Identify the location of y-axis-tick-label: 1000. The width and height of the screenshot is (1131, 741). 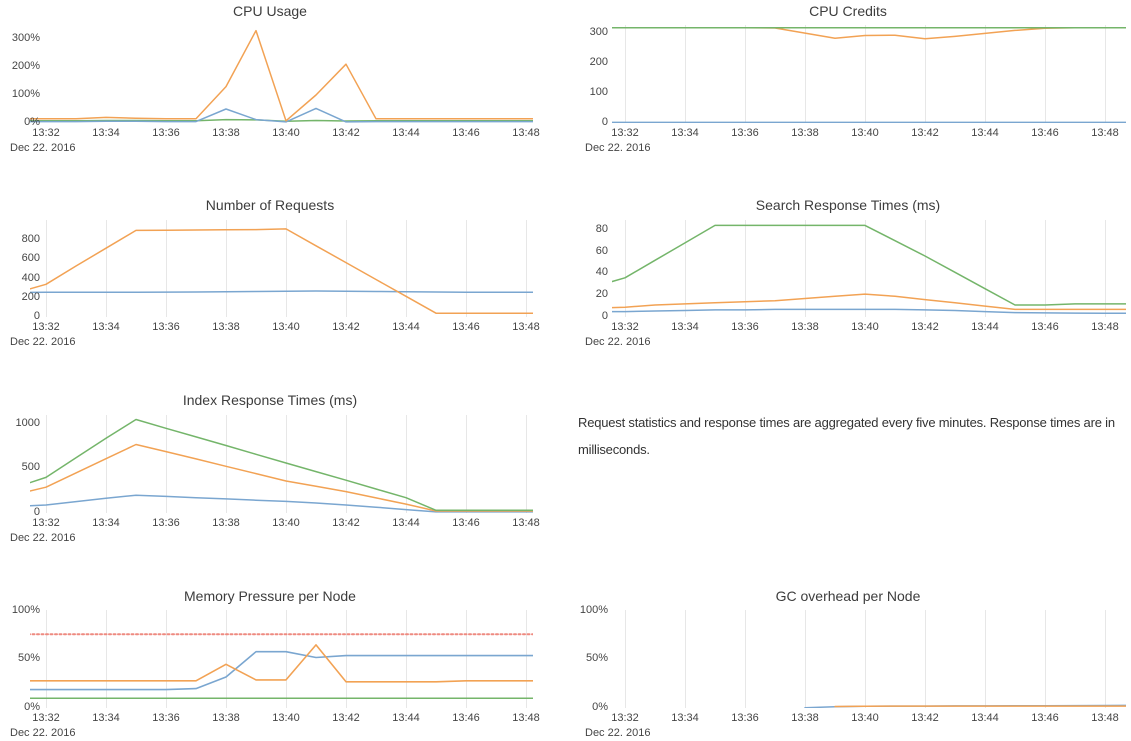
(27, 422).